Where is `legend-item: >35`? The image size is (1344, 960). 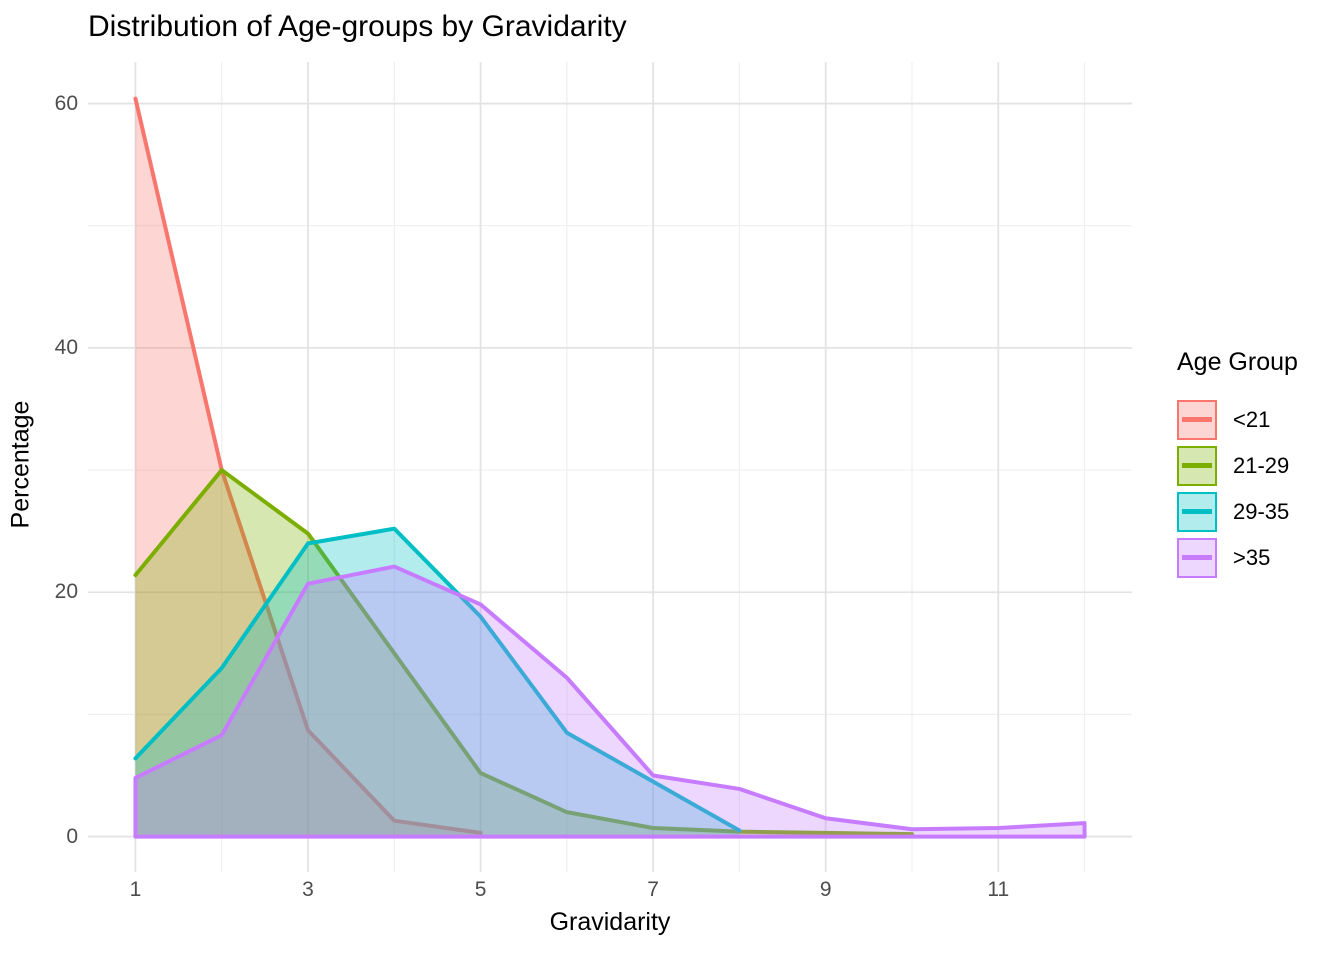 legend-item: >35 is located at coordinates (1237, 557).